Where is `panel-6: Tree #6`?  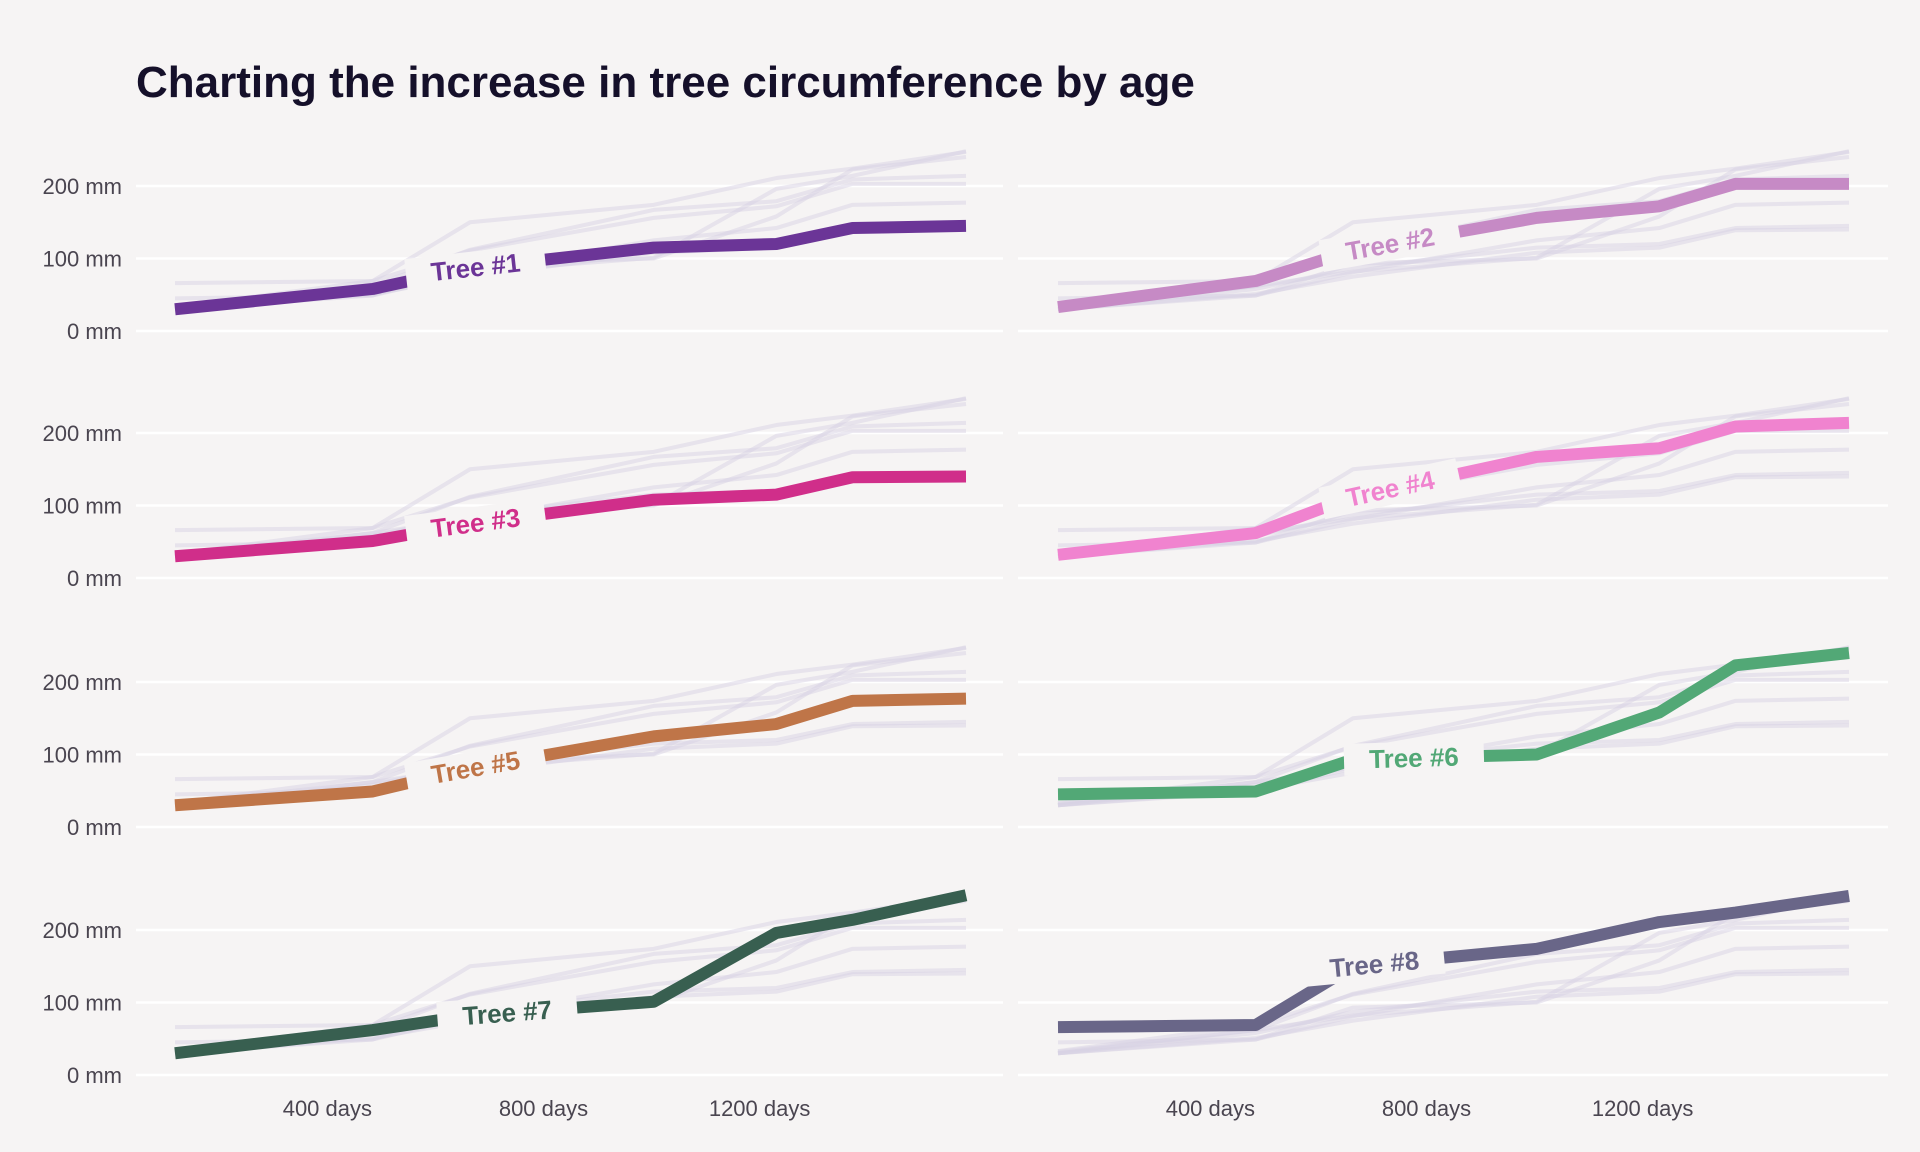
panel-6: Tree #6 is located at coordinates (1453, 737).